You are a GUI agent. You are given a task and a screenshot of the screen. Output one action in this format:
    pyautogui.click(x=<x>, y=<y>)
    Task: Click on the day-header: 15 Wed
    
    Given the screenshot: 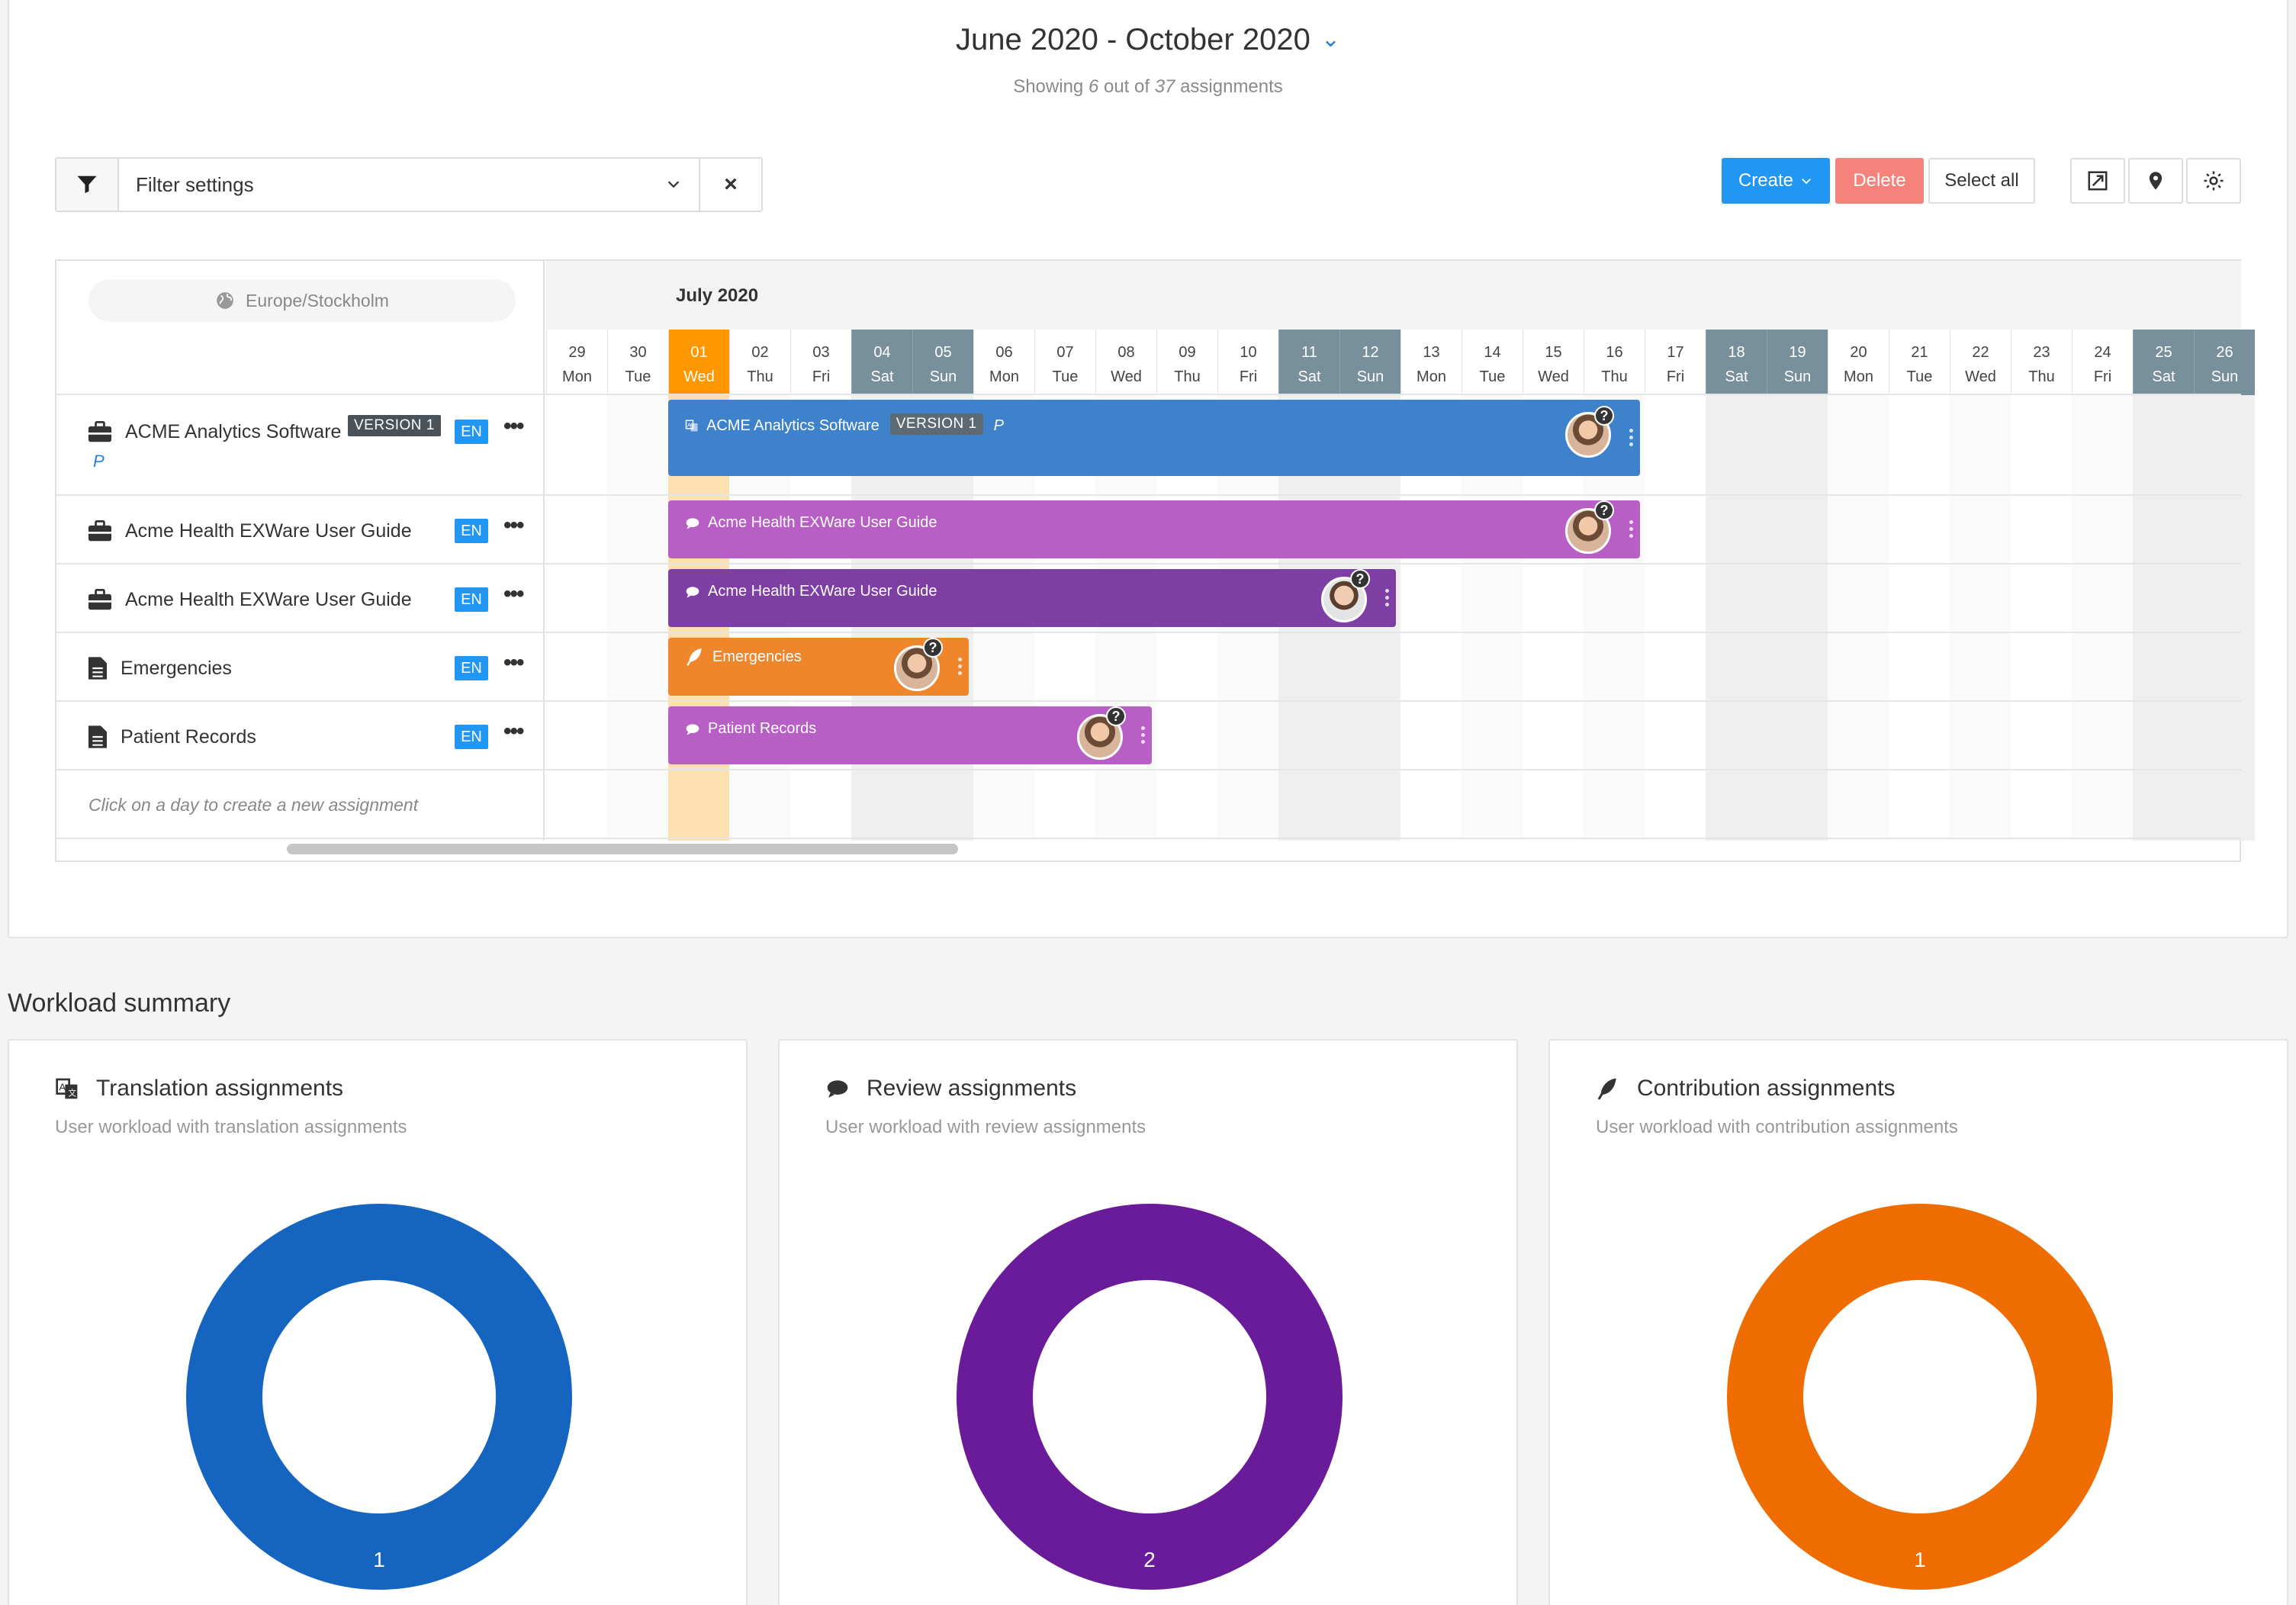 What is the action you would take?
    pyautogui.click(x=1553, y=362)
    